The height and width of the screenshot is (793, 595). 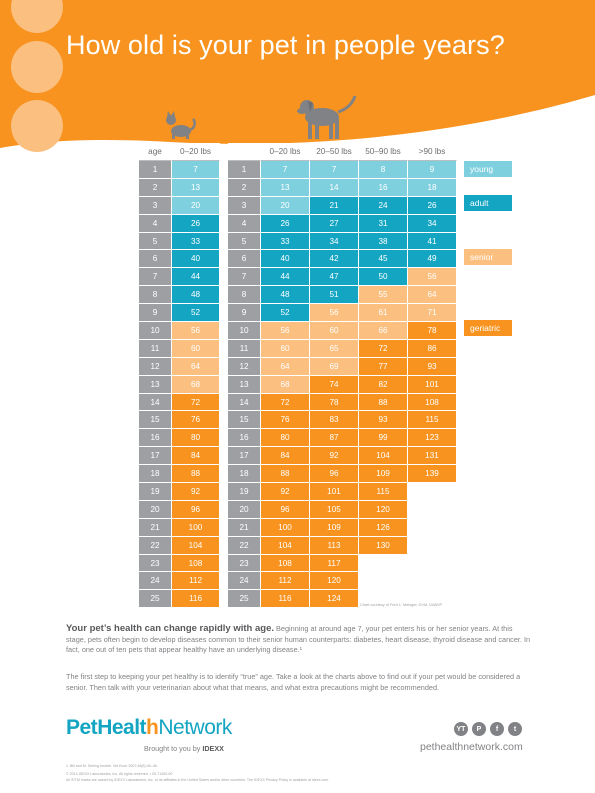 What do you see at coordinates (432, 313) in the screenshot?
I see `dog-human-age-cell: 71` at bounding box center [432, 313].